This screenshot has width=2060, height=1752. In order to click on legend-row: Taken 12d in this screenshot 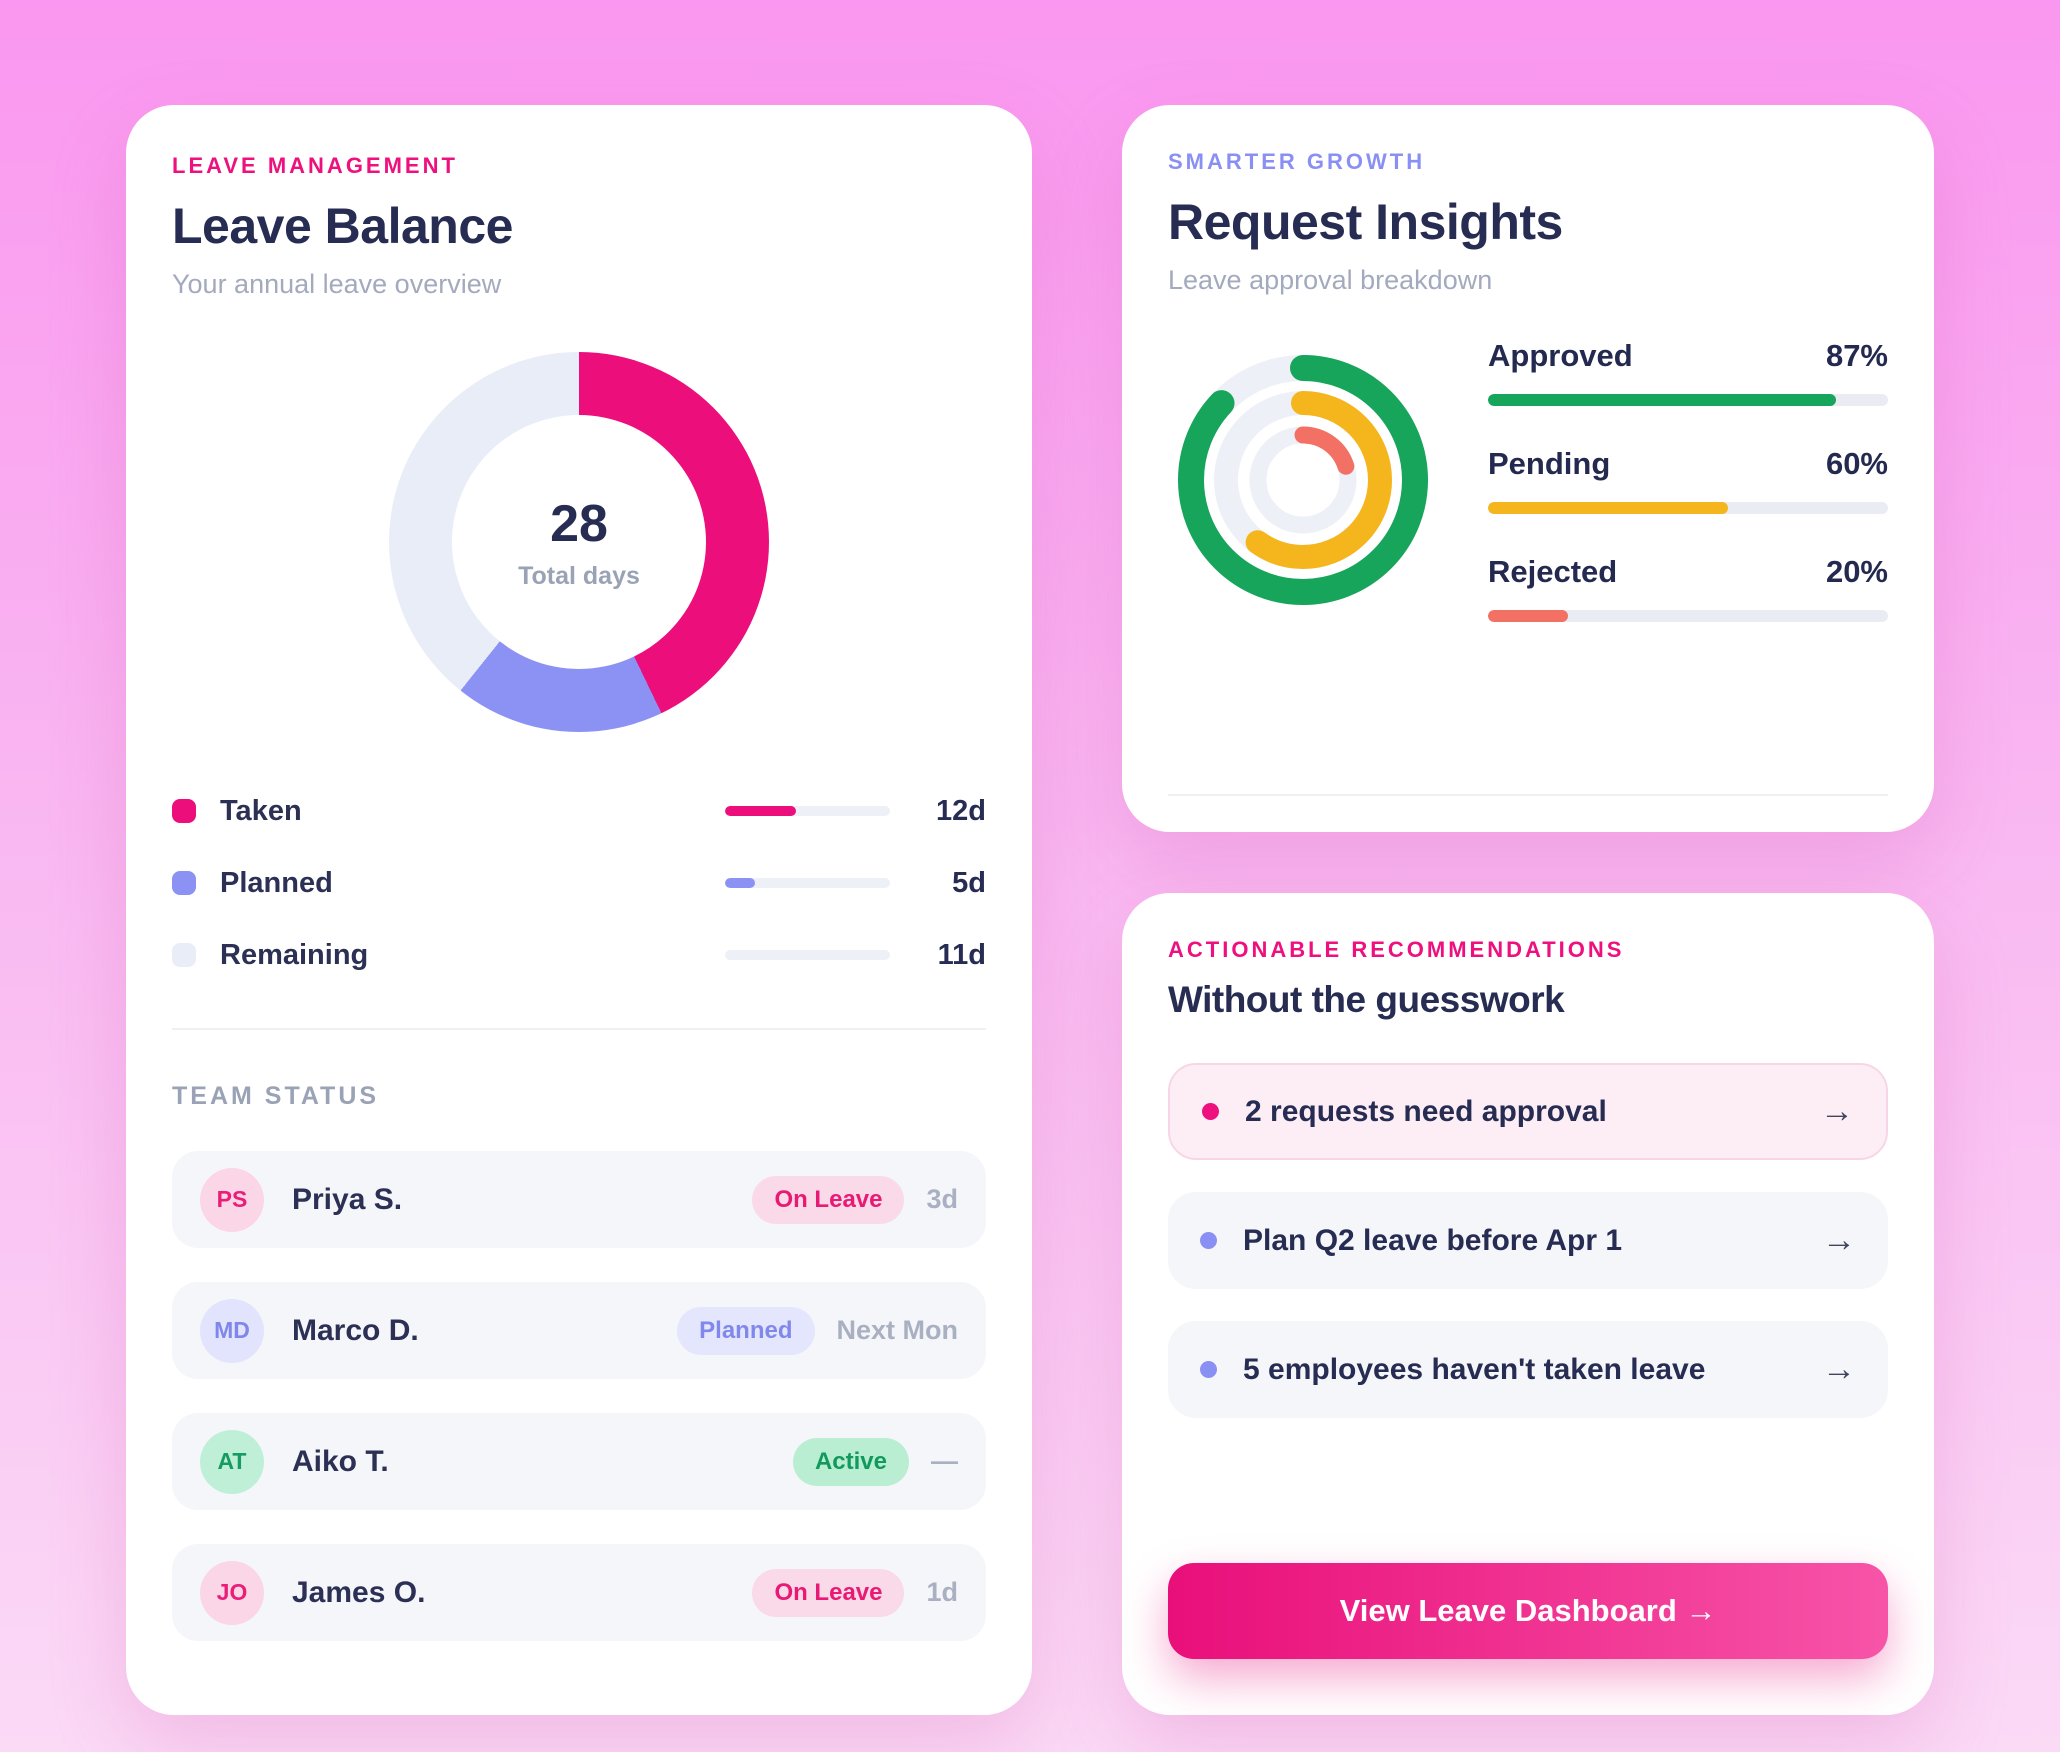, I will do `click(579, 811)`.